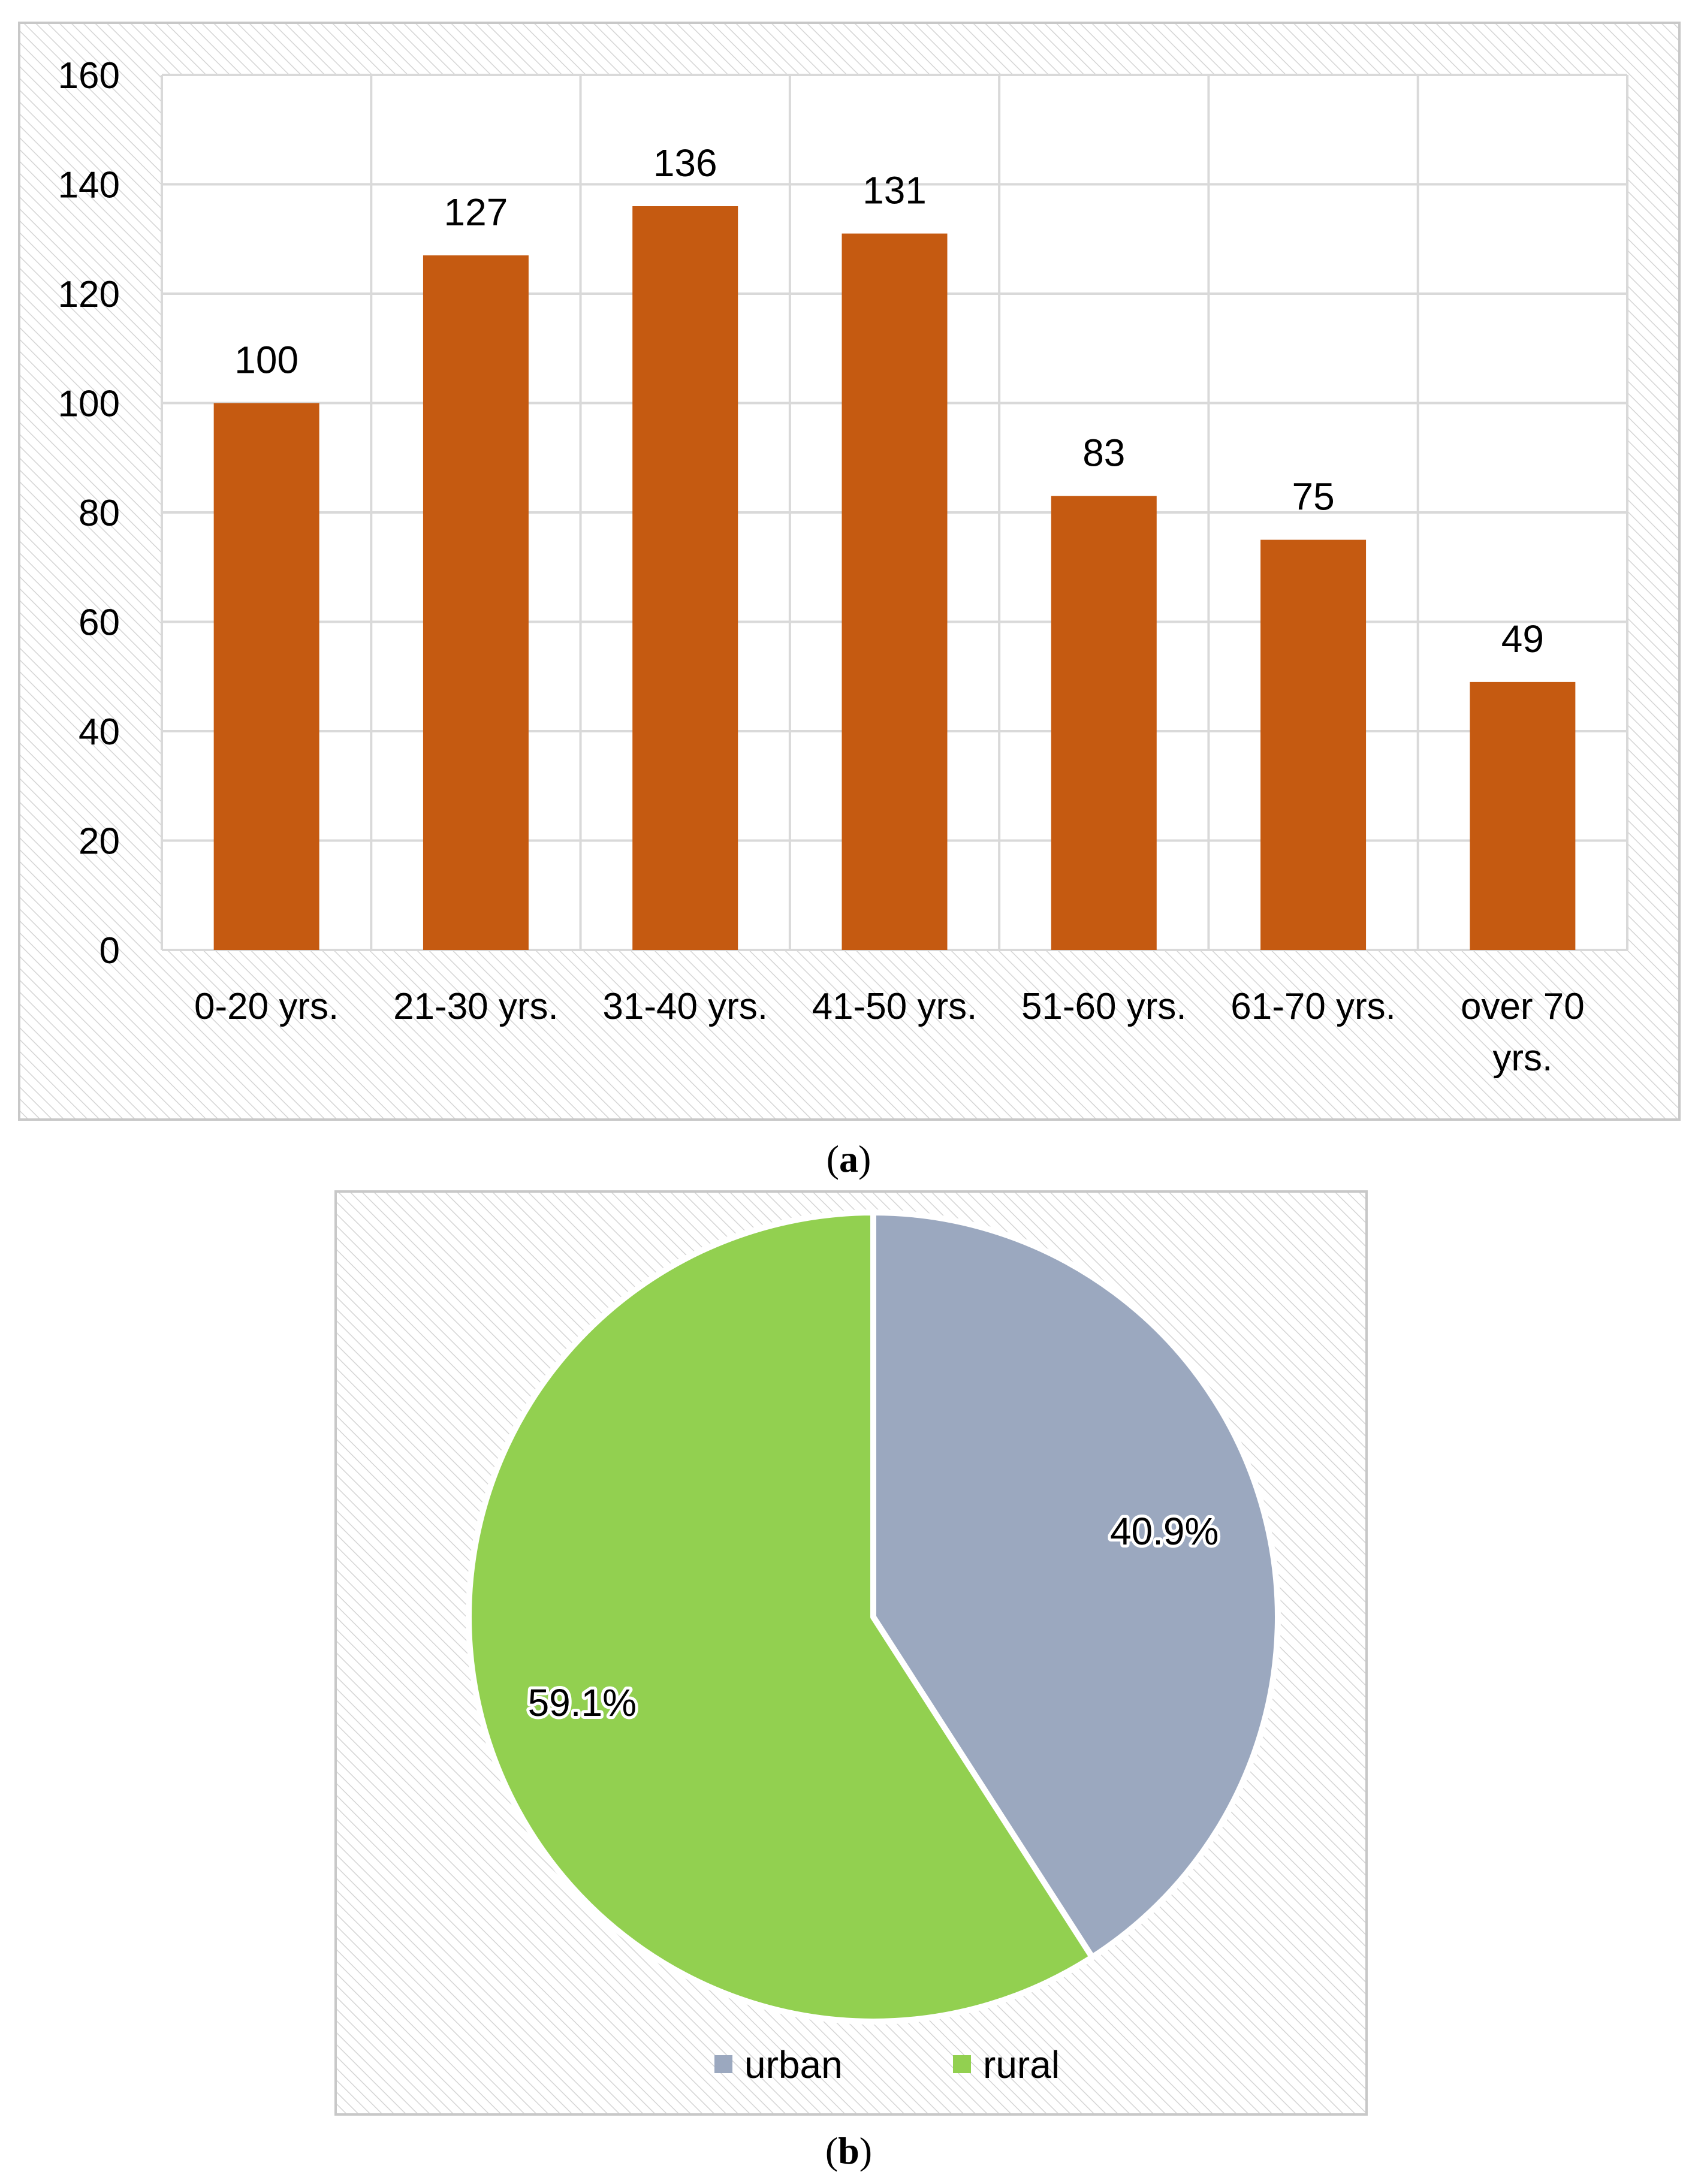 The image size is (1698, 2184). What do you see at coordinates (894, 191) in the screenshot?
I see `bar-value-label: 131` at bounding box center [894, 191].